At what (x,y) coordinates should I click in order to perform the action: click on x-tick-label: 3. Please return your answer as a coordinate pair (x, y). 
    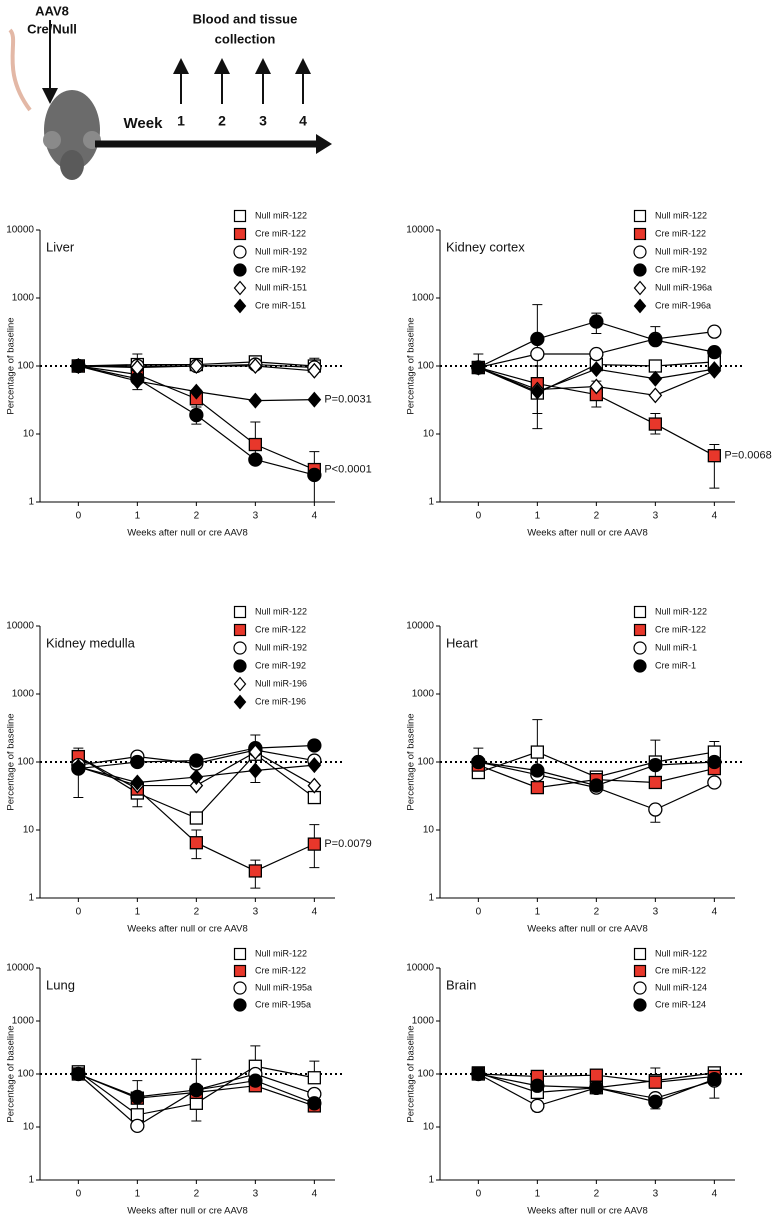
    Looking at the image, I should click on (656, 912).